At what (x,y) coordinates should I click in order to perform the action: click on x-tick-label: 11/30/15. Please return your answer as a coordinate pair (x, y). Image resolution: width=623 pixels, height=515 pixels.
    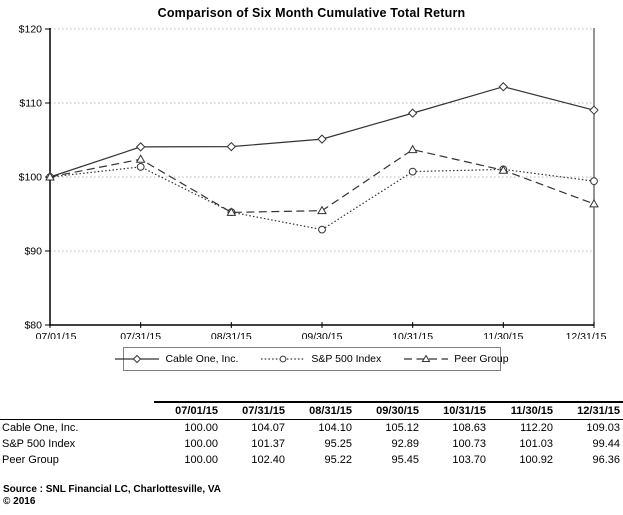
    Looking at the image, I should click on (503, 335).